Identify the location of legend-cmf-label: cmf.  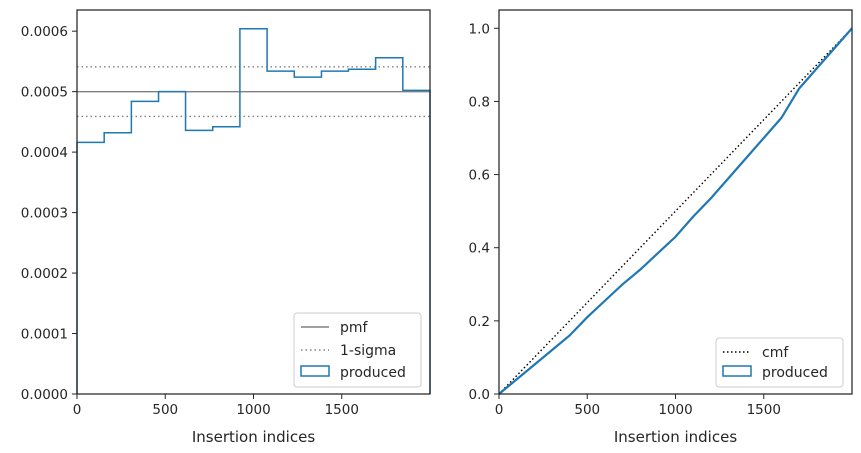
(775, 353).